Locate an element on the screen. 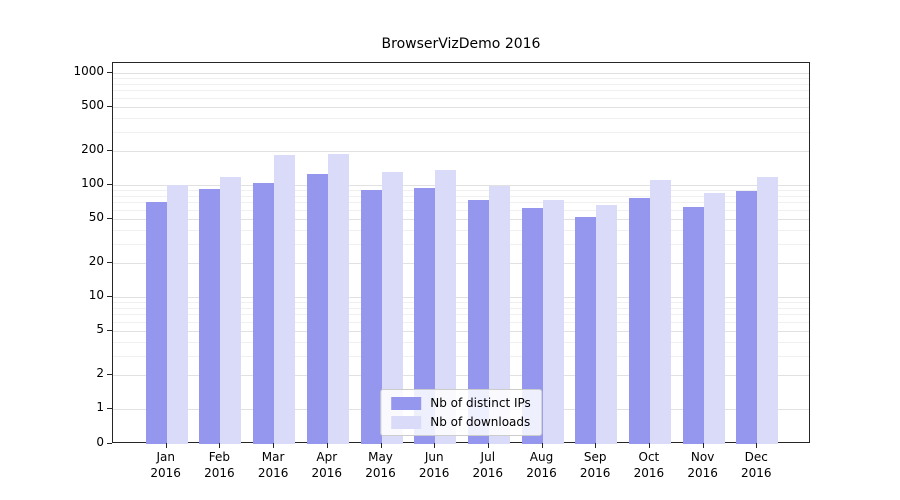 The image size is (900, 500). legend-item-distinct-ips: Nb of distinct IPs is located at coordinates (461, 403).